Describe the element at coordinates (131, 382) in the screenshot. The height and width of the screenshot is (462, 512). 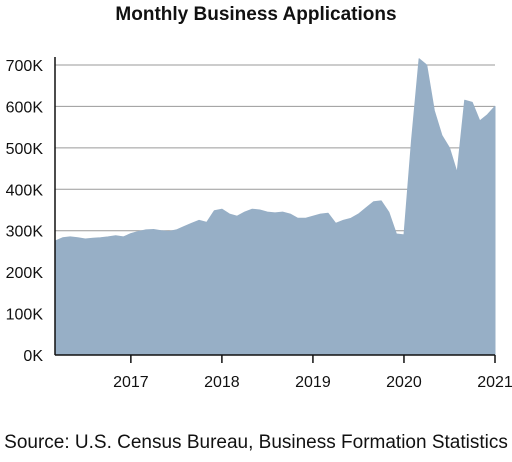
I see `x-tick-label: 2017` at that location.